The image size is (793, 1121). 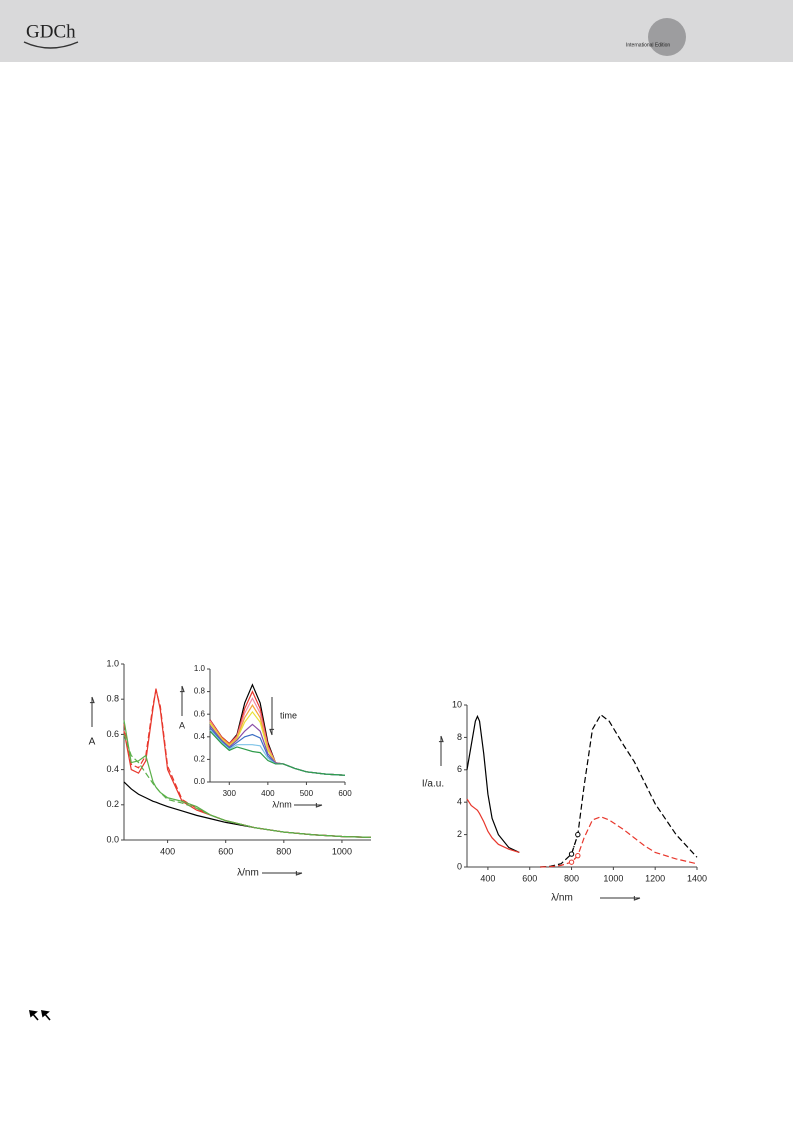 I want to click on logo-arc, so click(x=51, y=45).